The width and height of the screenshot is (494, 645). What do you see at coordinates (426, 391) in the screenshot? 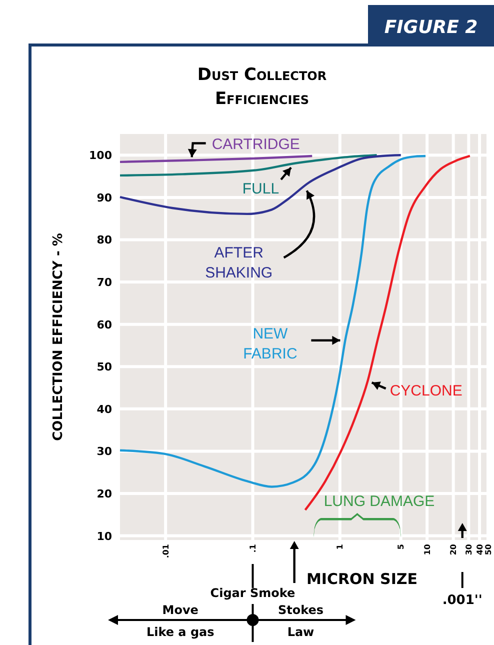
I see `series-label: CYCLONE` at bounding box center [426, 391].